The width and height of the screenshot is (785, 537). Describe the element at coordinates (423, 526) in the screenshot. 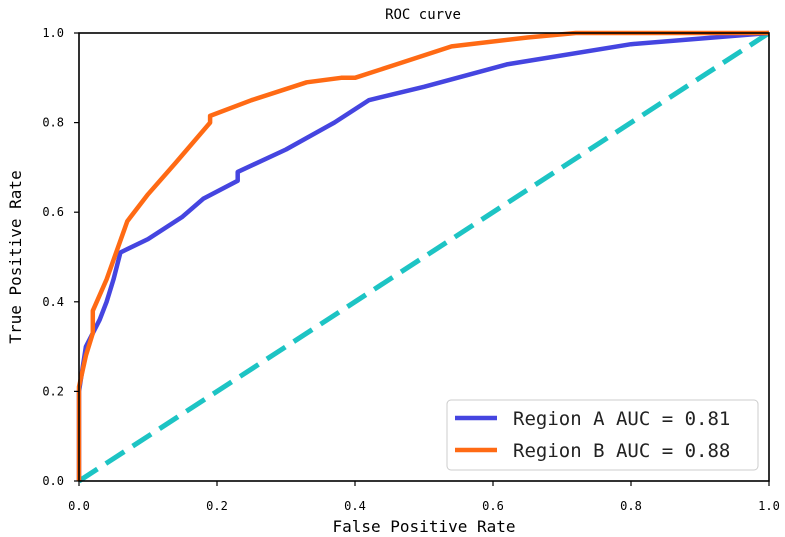

I see `x-axis-title: False Positive Rate` at that location.